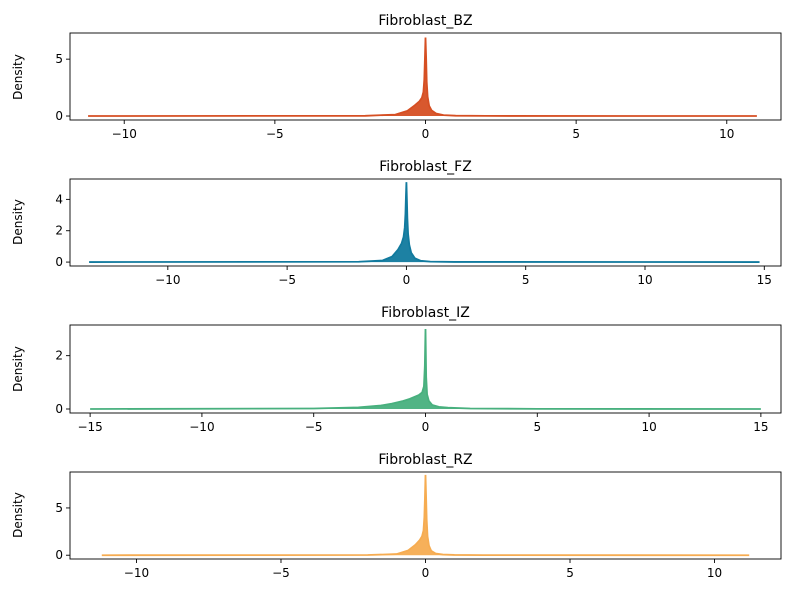  I want to click on x-tick-label: −15, so click(89, 427).